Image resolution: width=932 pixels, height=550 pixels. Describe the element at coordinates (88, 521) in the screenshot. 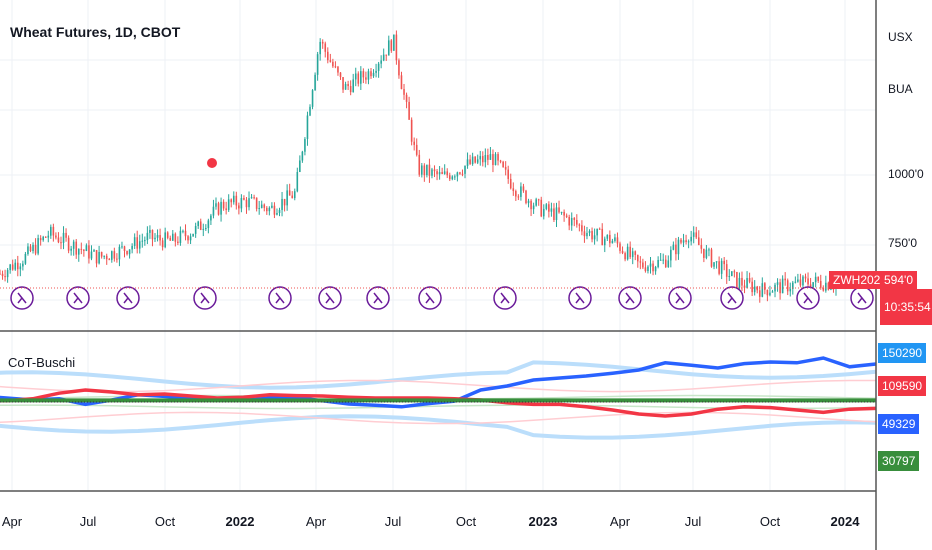

I see `time-tick-label: Jul` at that location.